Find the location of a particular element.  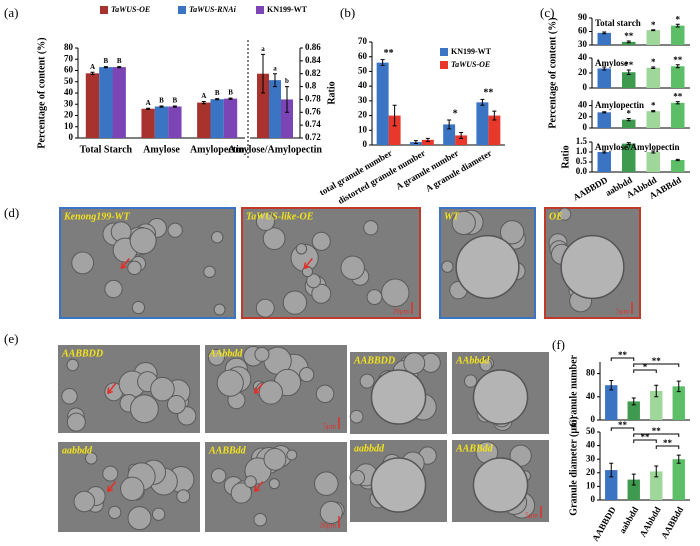

y-tick-label: 1.0 is located at coordinates (582, 151).